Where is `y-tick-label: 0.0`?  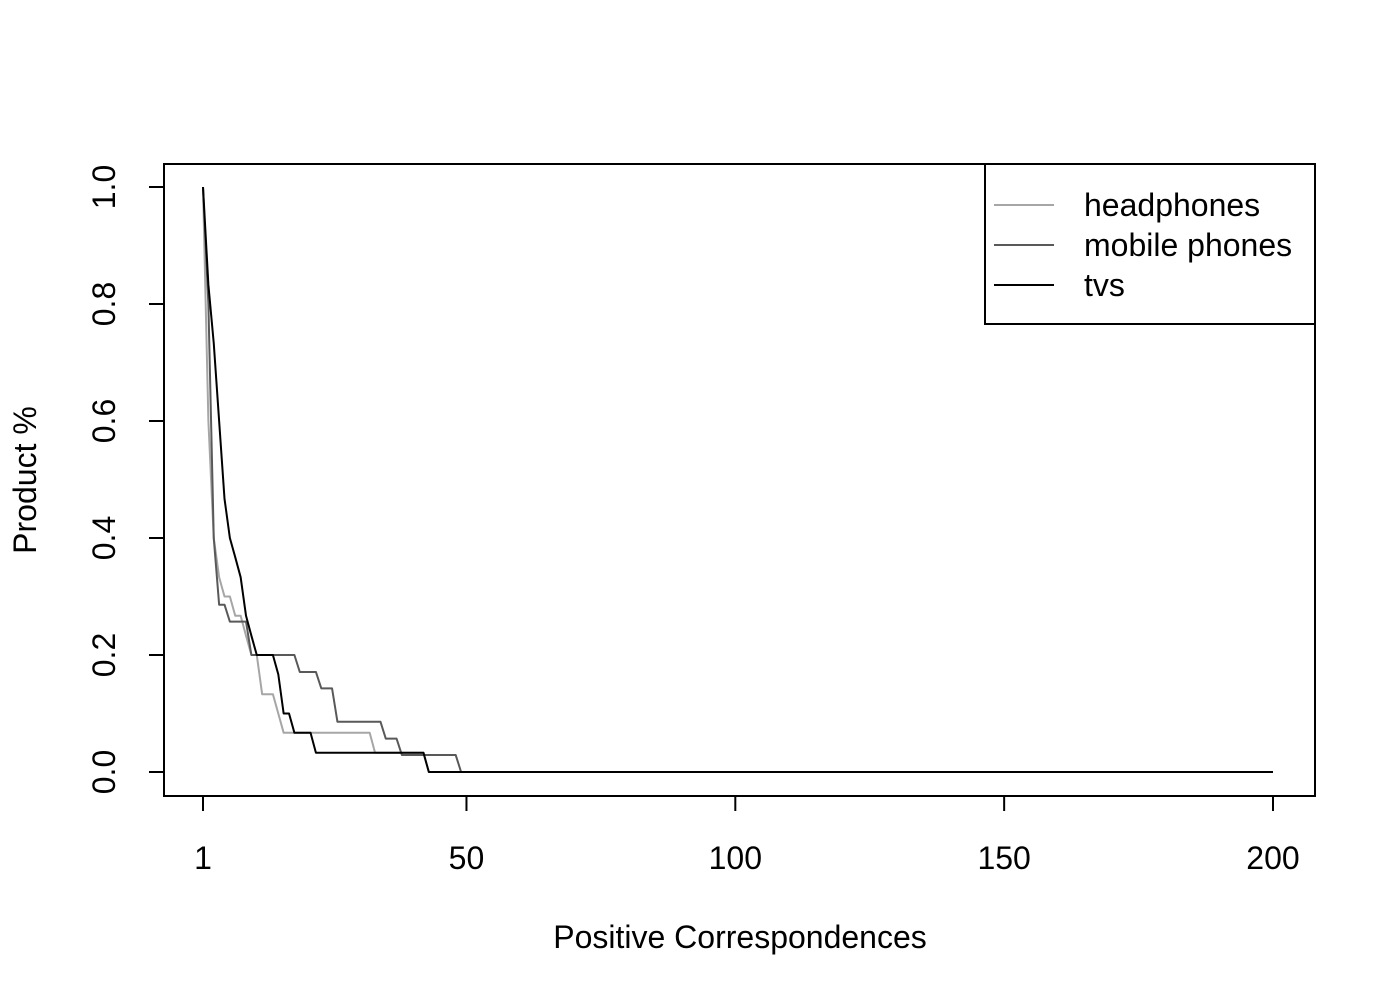
y-tick-label: 0.0 is located at coordinates (104, 772).